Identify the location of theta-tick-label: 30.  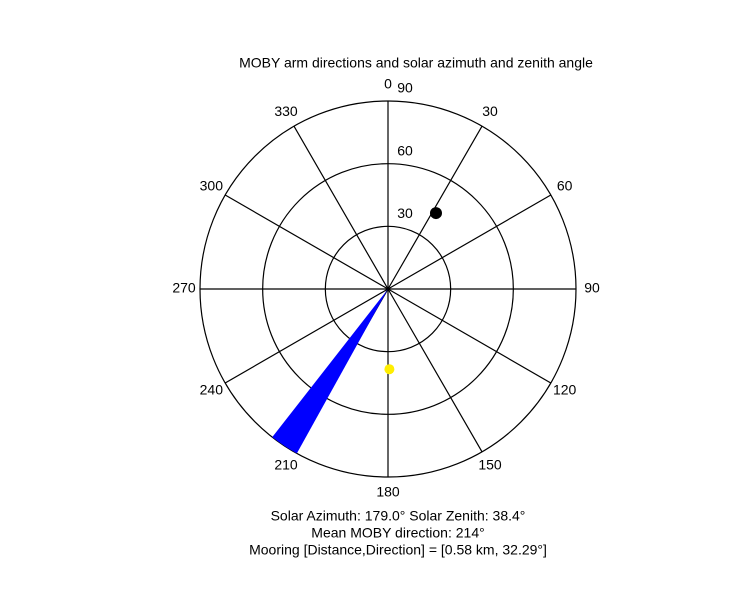
(490, 111).